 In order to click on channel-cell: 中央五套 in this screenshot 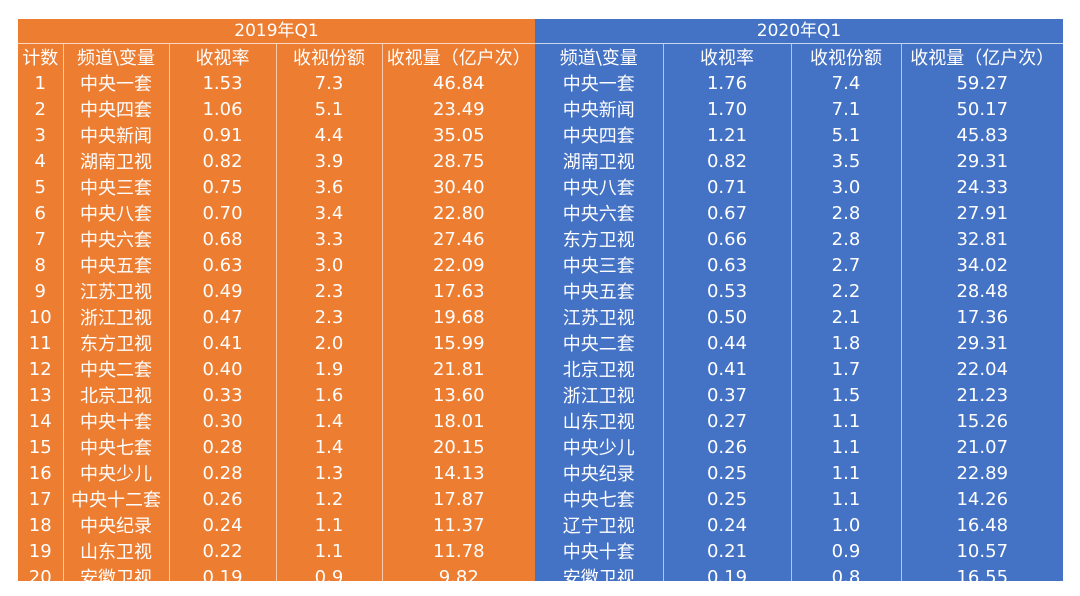, I will do `click(115, 265)`.